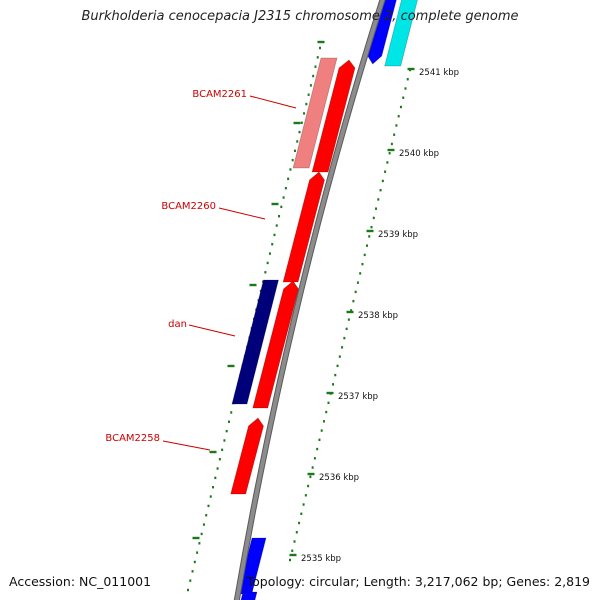 The height and width of the screenshot is (600, 600). I want to click on accession-text: Accession: NC_011001, so click(80, 581).